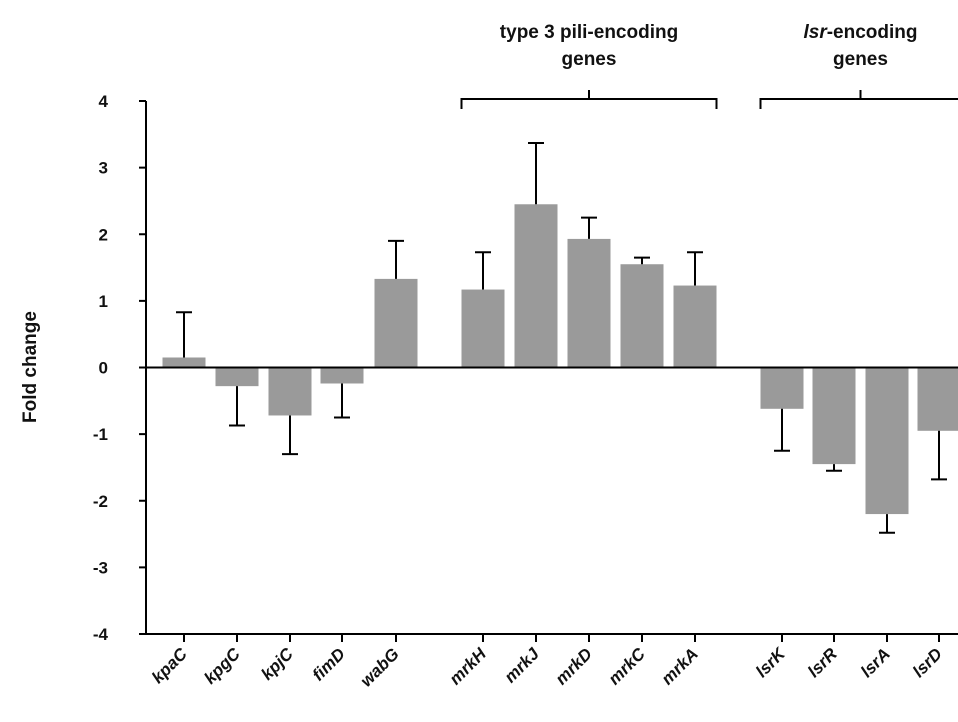 The image size is (958, 722). What do you see at coordinates (184, 334) in the screenshot?
I see `error-bar-kpaC` at bounding box center [184, 334].